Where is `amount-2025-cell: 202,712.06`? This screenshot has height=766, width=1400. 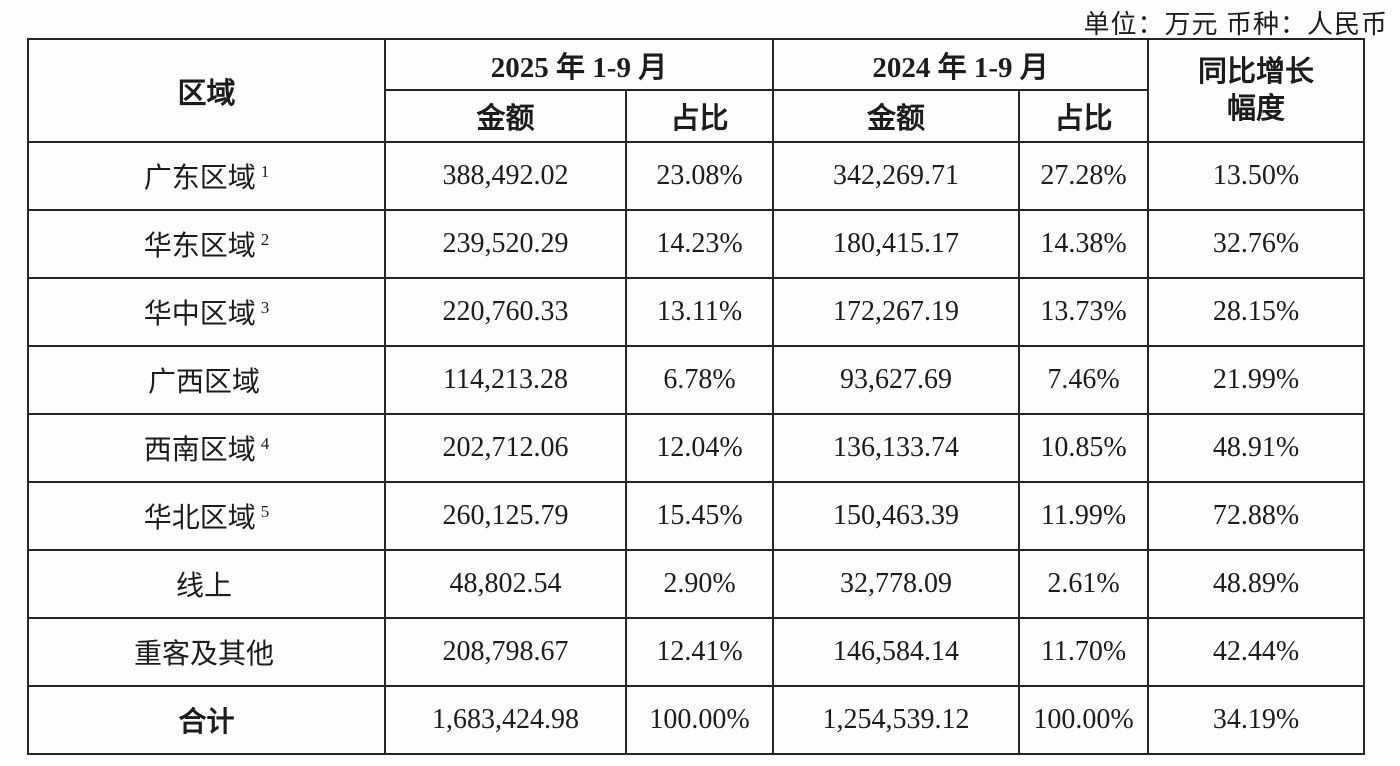
amount-2025-cell: 202,712.06 is located at coordinates (505, 448).